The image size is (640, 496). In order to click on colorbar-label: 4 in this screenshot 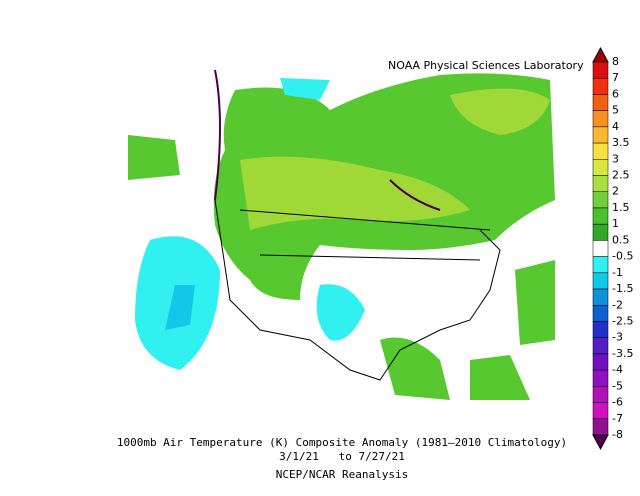, I will do `click(615, 126)`.